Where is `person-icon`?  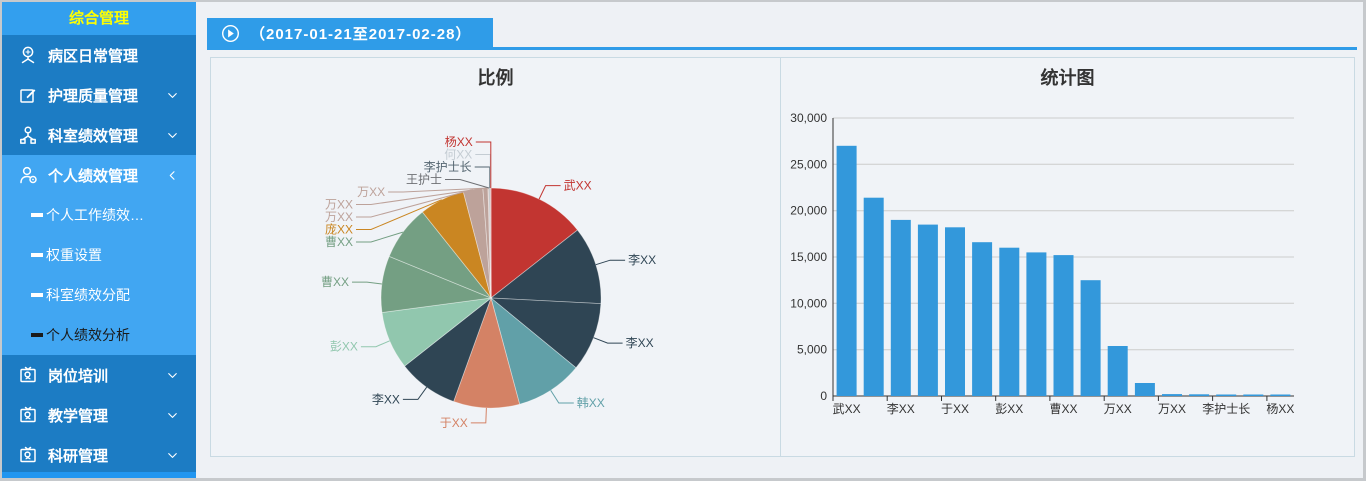 person-icon is located at coordinates (29, 175).